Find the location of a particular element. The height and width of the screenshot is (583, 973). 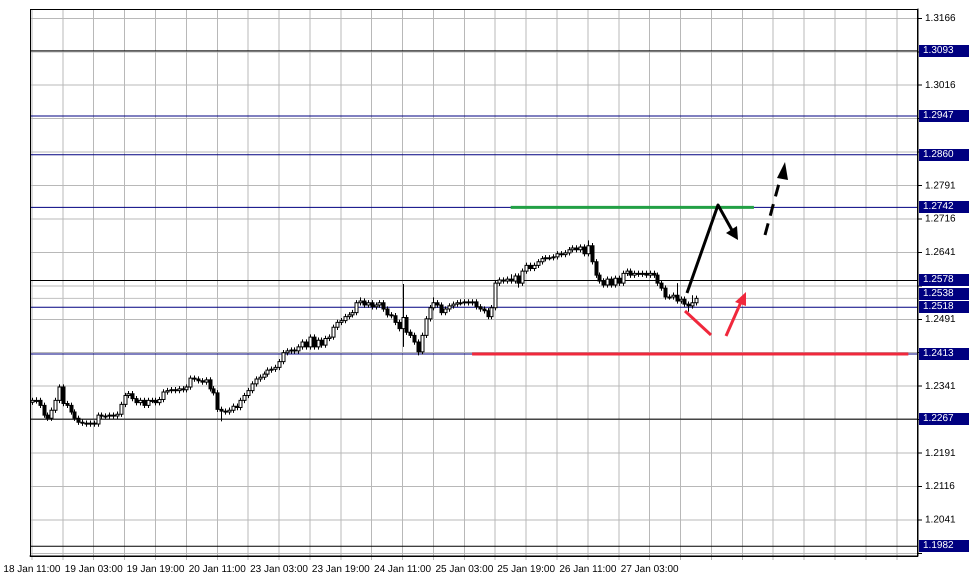

x-tick-label: 18 Jan 11:00 is located at coordinates (32, 569).